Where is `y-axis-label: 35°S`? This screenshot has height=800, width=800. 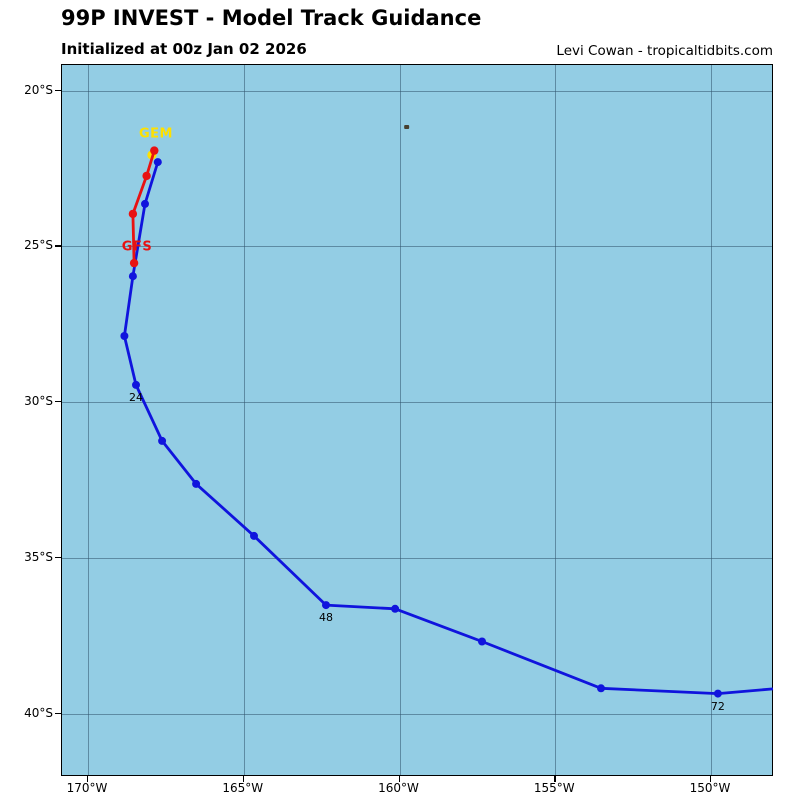
y-axis-label: 35°S is located at coordinates (38, 556).